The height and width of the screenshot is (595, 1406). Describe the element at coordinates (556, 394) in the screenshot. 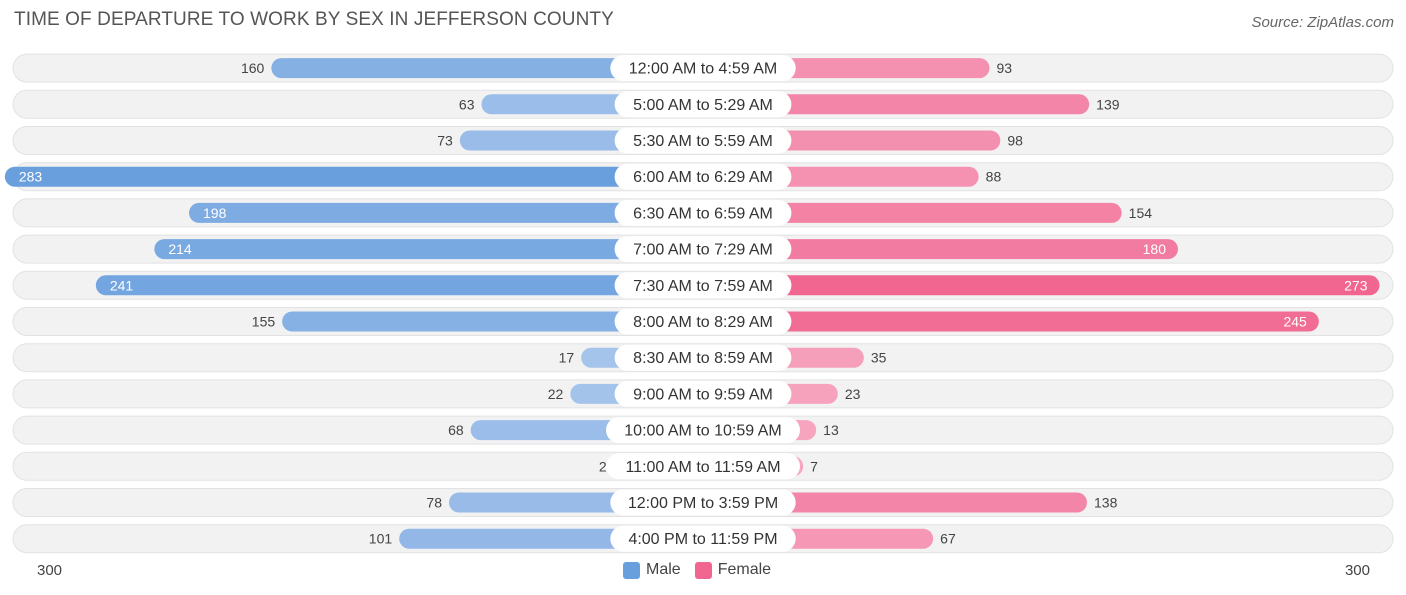

I see `value-label-male: 22` at that location.